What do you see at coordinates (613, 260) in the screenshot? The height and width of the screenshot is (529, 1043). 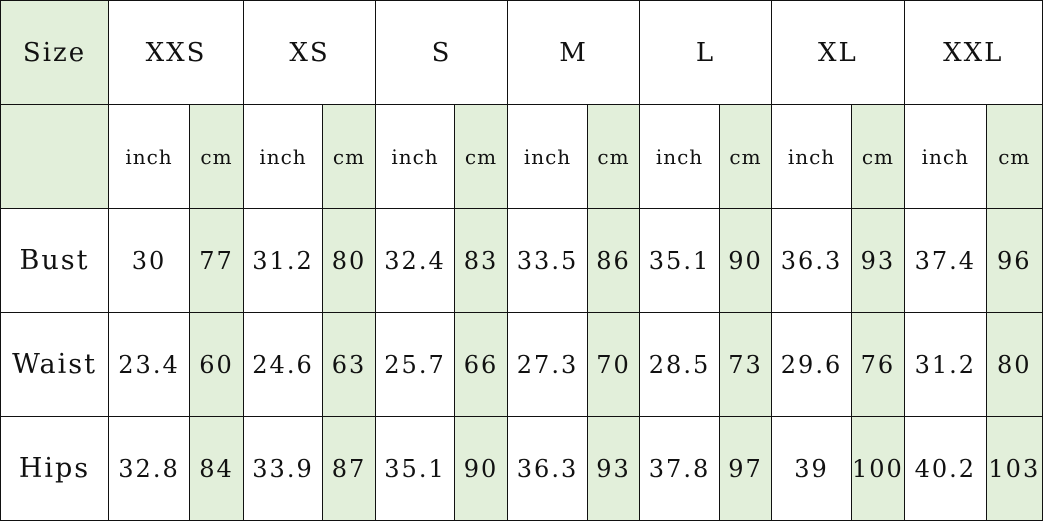 I see `value-cm: 86` at bounding box center [613, 260].